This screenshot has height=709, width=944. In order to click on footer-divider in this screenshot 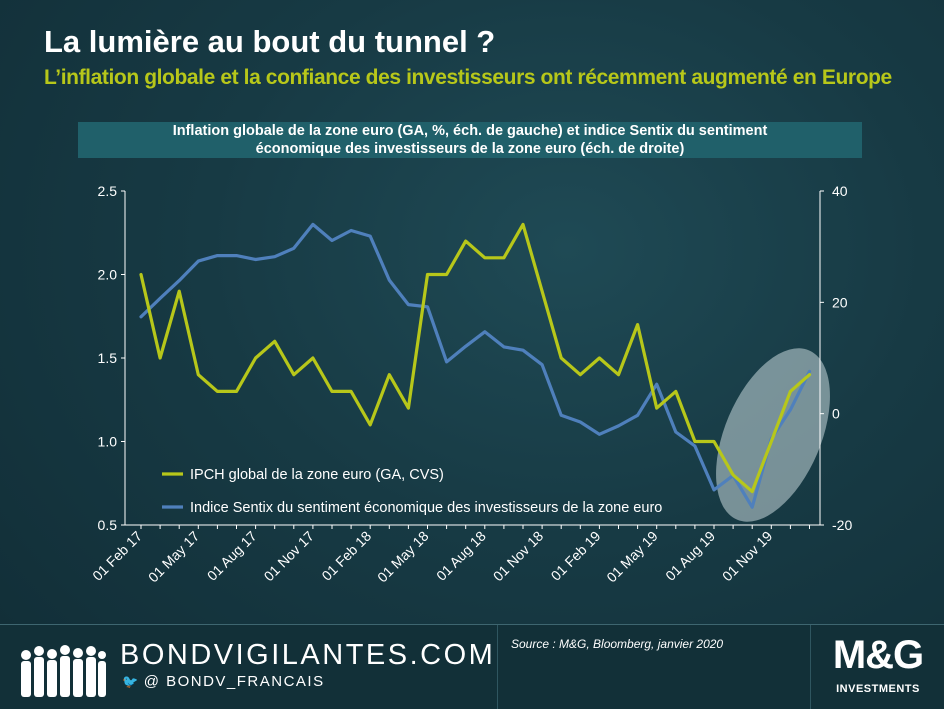, I will do `click(497, 667)`.